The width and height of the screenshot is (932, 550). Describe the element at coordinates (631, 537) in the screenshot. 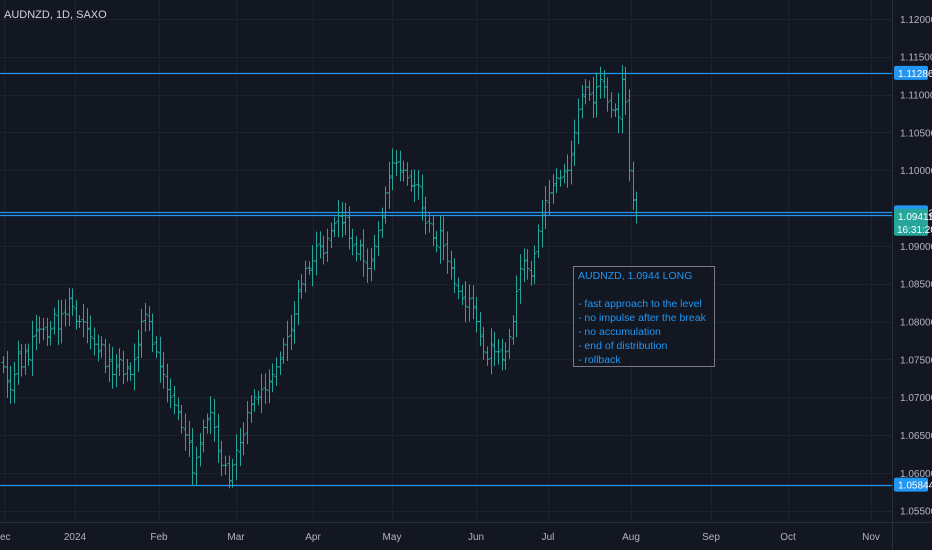

I see `x-tick-label: Aug` at that location.